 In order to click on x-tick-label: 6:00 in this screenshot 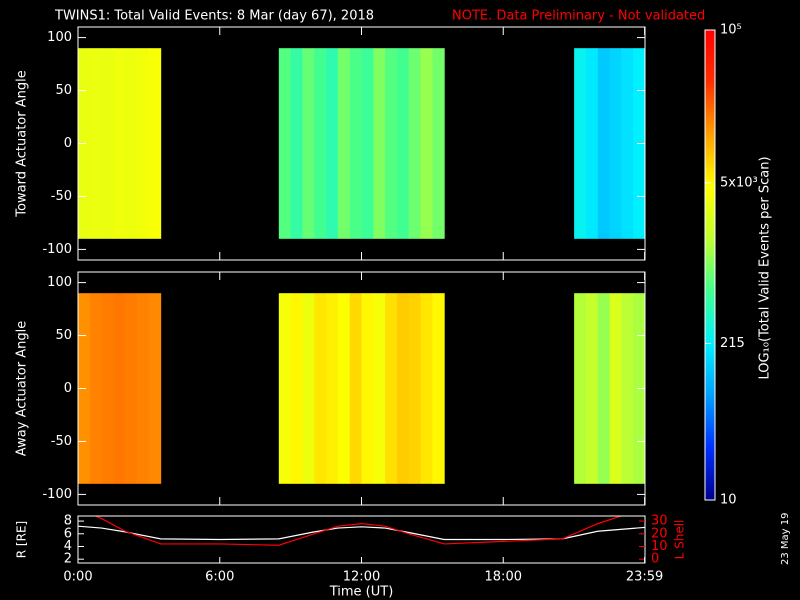, I will do `click(219, 577)`.